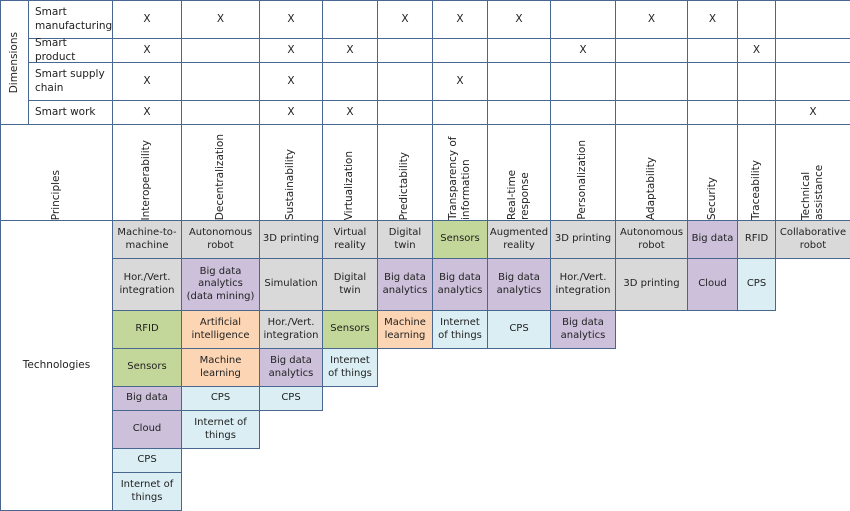 The height and width of the screenshot is (511, 850). What do you see at coordinates (55, 194) in the screenshot?
I see `principles-label-text: Principles` at bounding box center [55, 194].